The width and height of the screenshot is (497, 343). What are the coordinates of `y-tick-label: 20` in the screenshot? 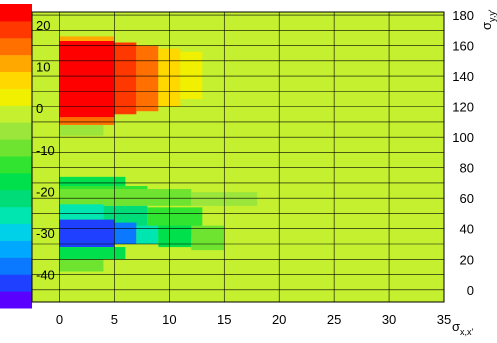 It's located at (467, 259).